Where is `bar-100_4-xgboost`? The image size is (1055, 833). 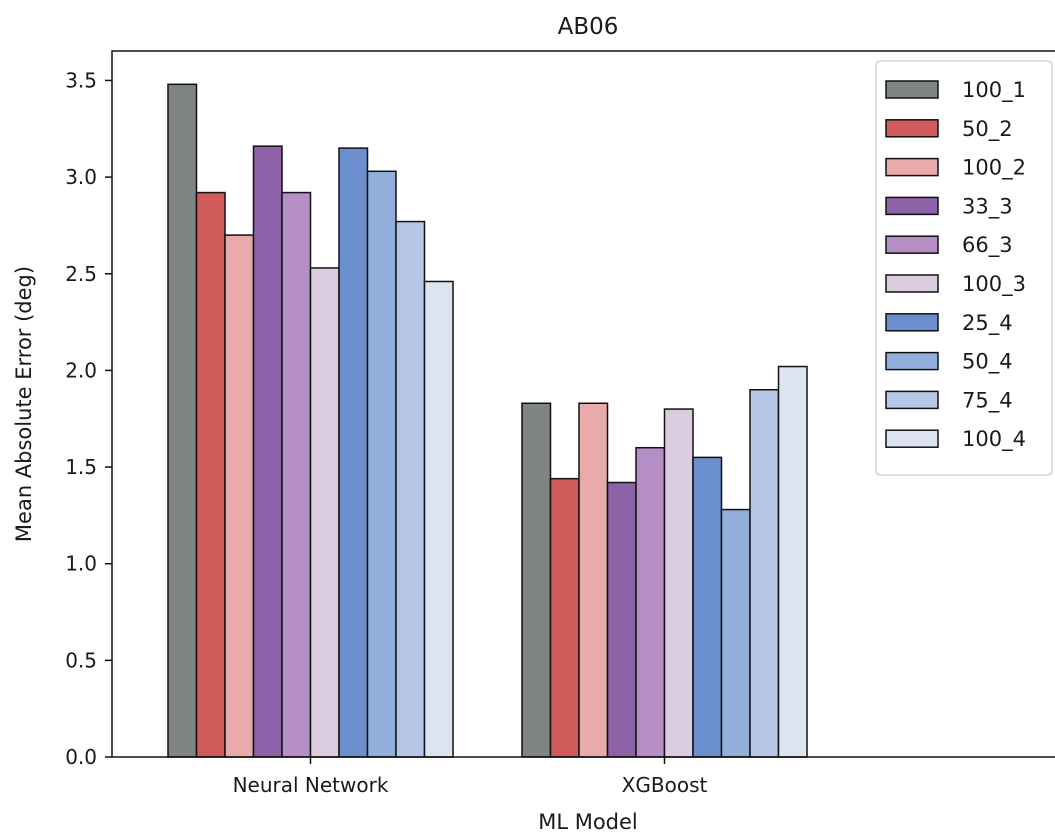 bar-100_4-xgboost is located at coordinates (792, 561).